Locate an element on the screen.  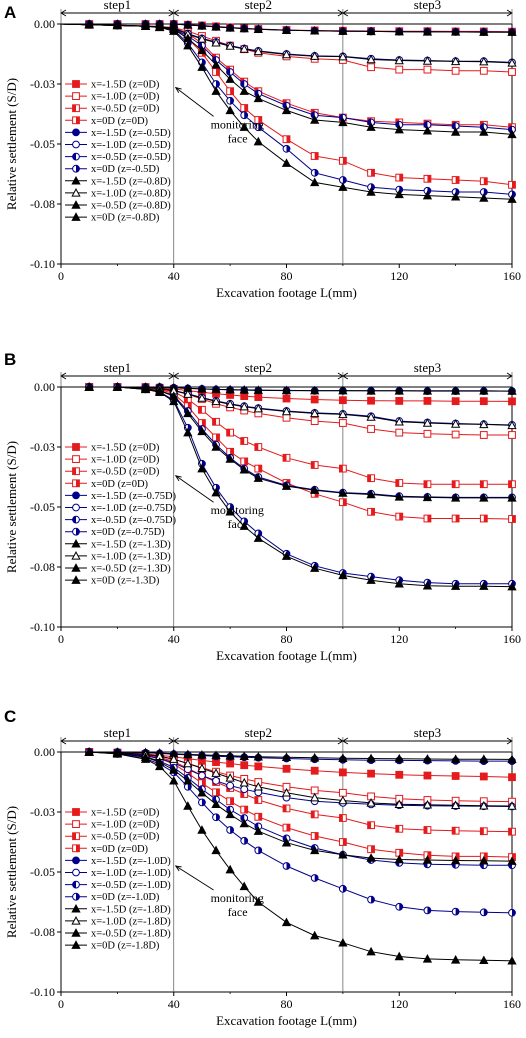
legend-entry: x=-1.5D (z=-1.8D) is located at coordinates (118, 909).